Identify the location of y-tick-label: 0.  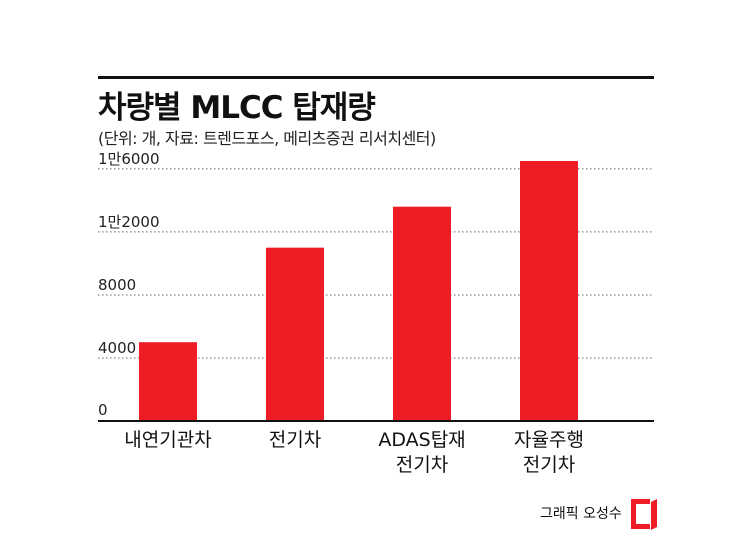
(103, 410).